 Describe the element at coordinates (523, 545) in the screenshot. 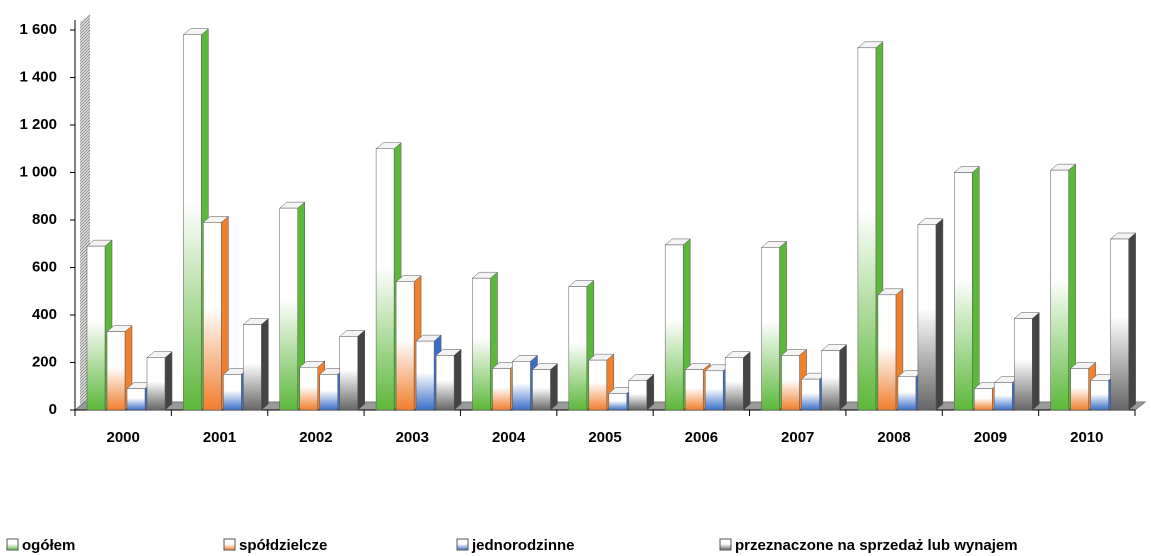

I see `legend-label: jednorodzinne` at that location.